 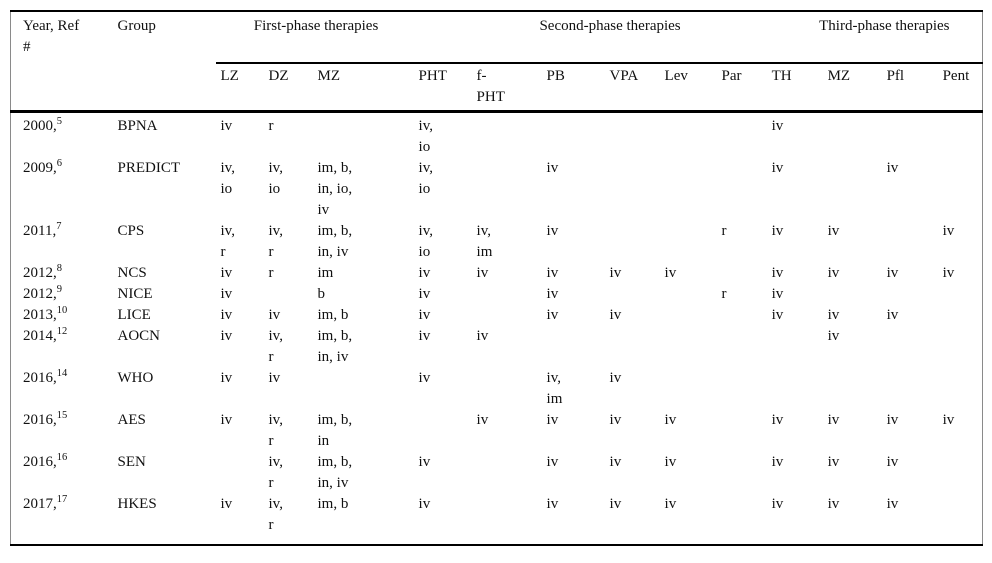 I want to click on year-ref-cell: 2017,17, so click(x=62, y=519).